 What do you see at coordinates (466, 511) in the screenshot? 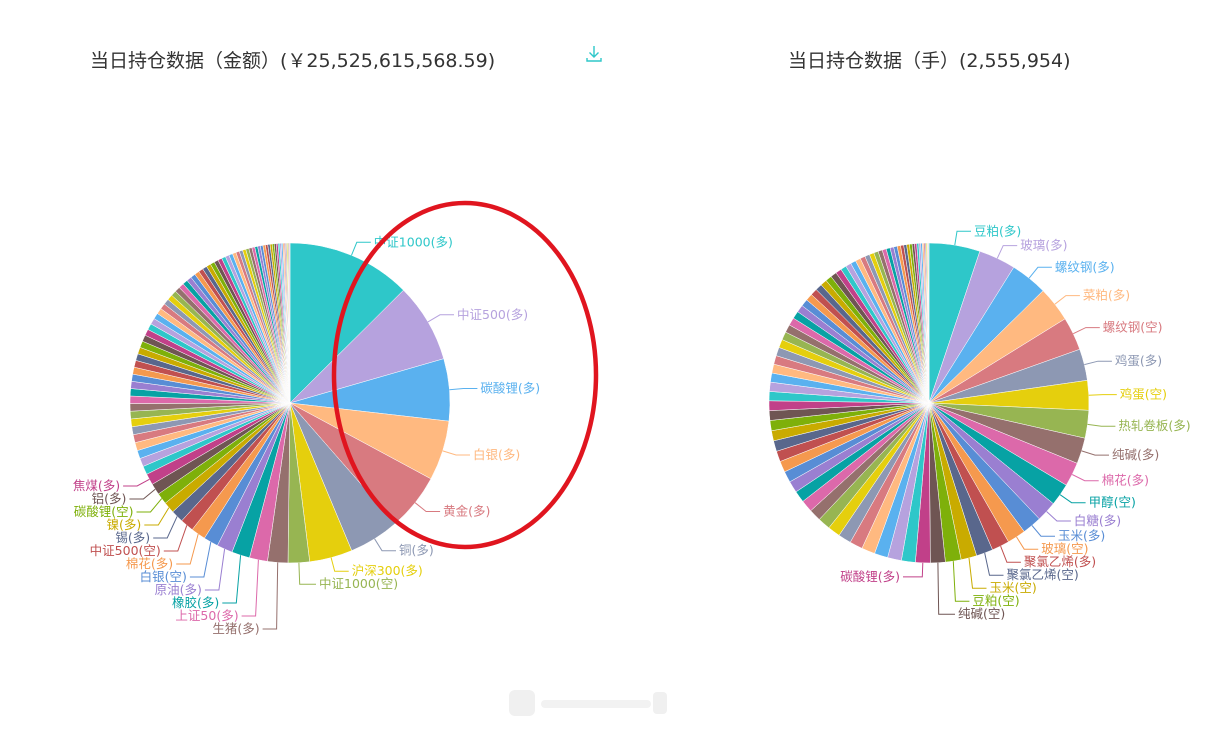
I see `left-pie-slice-label: 黄金(多)` at bounding box center [466, 511].